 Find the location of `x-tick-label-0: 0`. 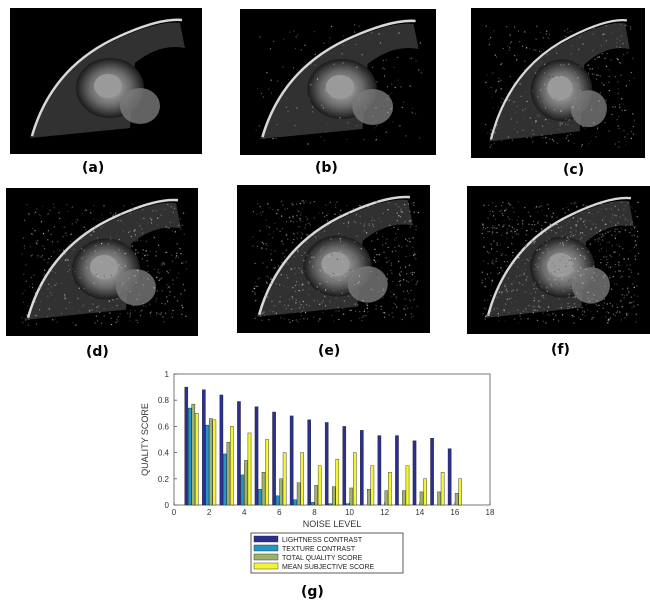

x-tick-label-0: 0 is located at coordinates (174, 512).